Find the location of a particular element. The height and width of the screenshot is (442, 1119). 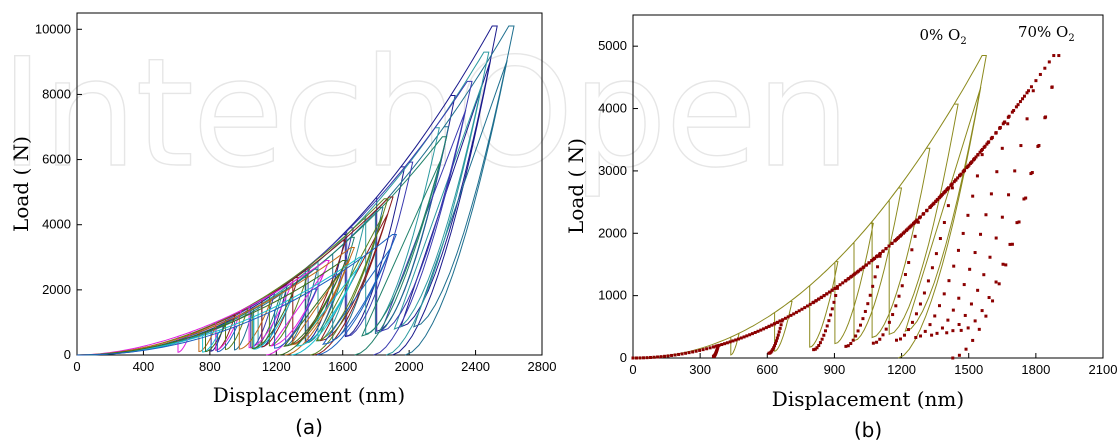

chart-a-caption: (a) is located at coordinates (309, 427).